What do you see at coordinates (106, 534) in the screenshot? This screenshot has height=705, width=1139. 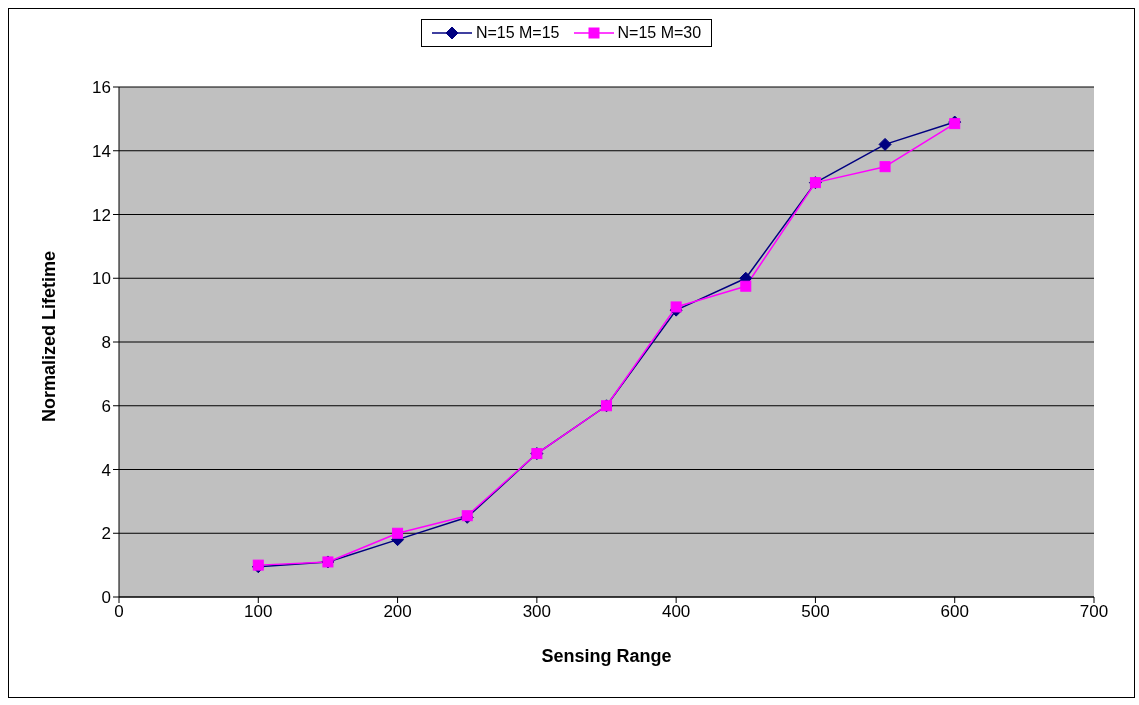 I see `y-tick-label: 2` at bounding box center [106, 534].